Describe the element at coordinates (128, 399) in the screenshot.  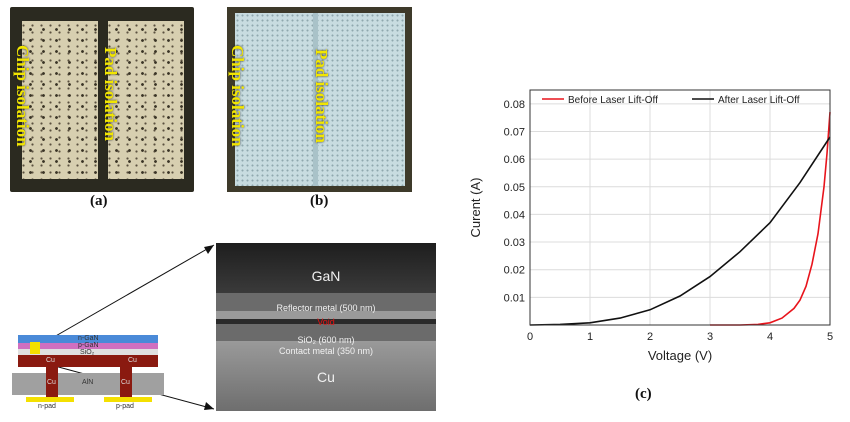
I see `p-pad` at that location.